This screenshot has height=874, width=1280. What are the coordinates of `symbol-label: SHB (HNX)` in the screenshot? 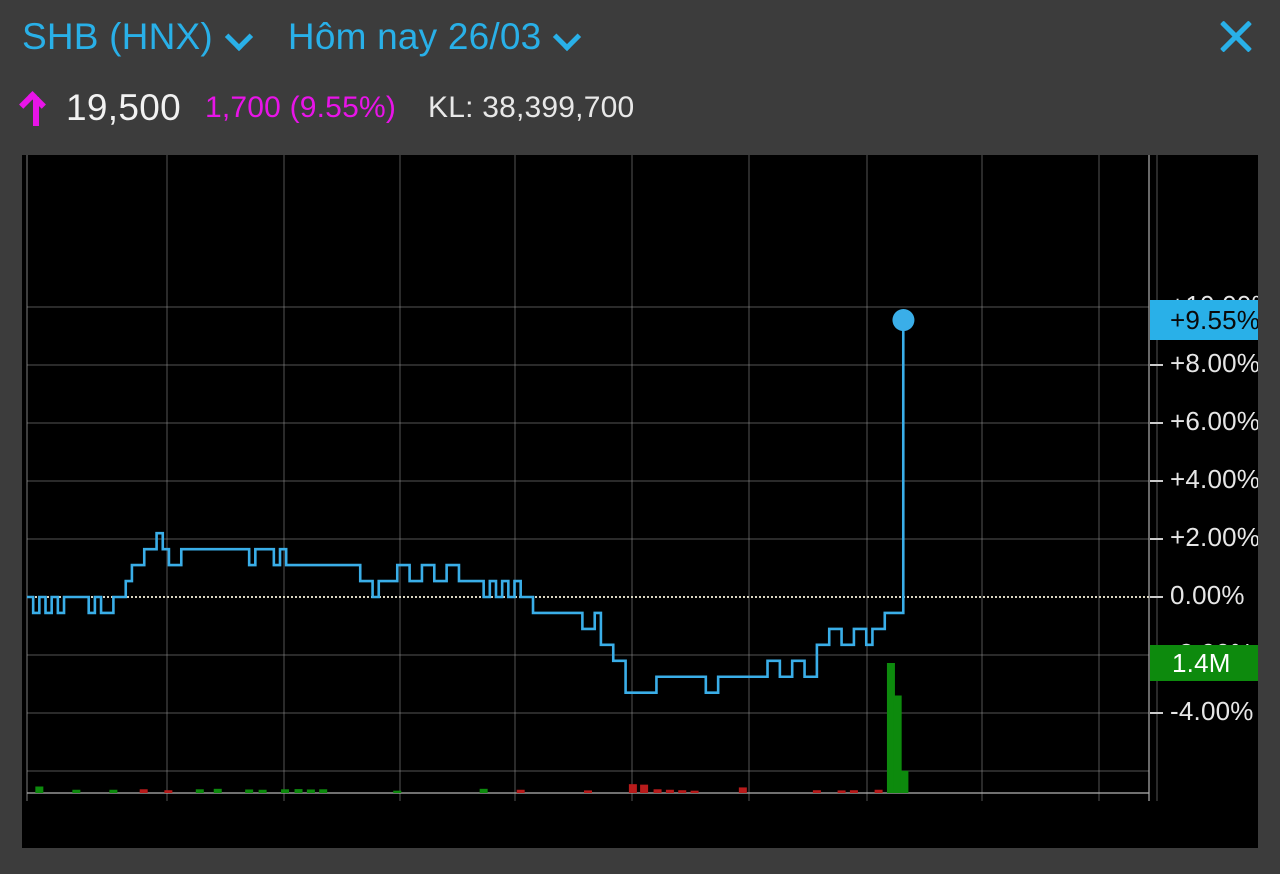 It's located at (117, 36).